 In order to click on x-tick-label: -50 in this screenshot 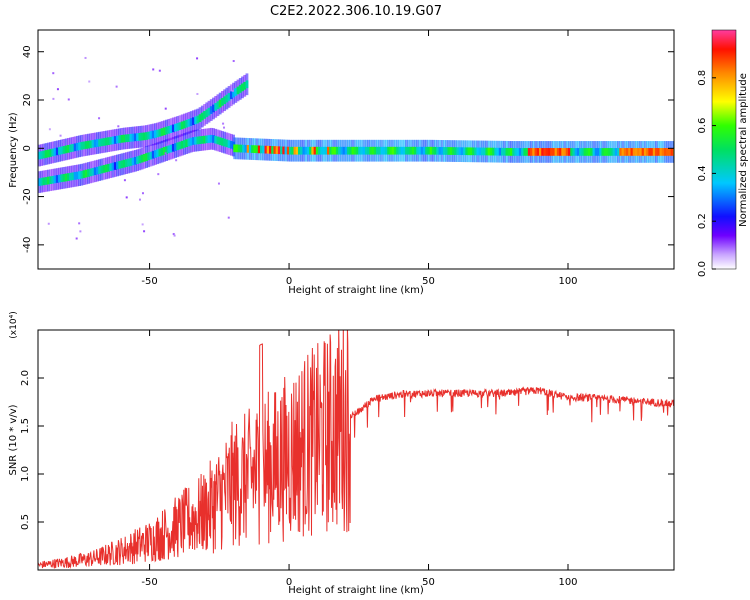, I will do `click(149, 281)`.